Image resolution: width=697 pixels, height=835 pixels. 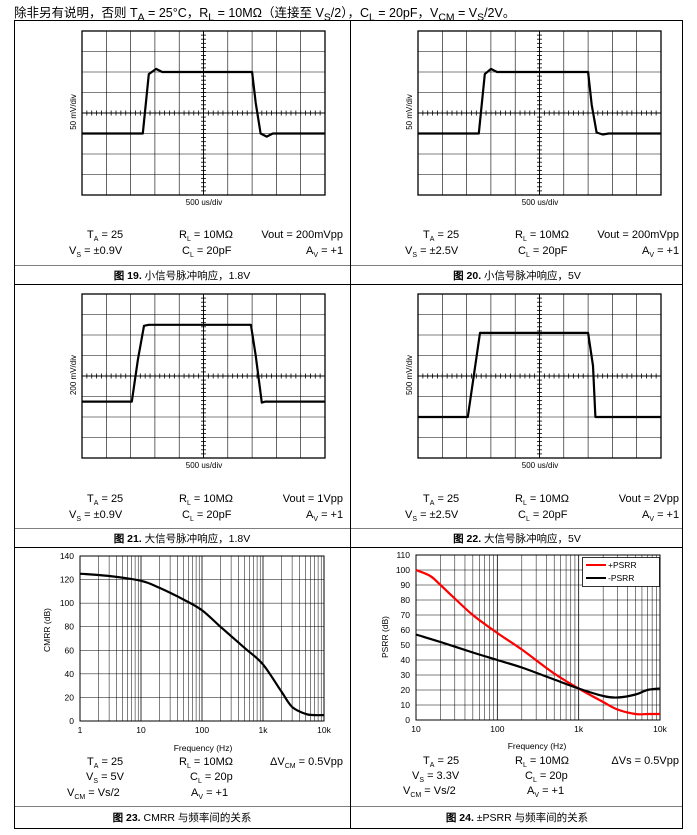 I want to click on param-cl: CL = 20p, so click(x=211, y=778).